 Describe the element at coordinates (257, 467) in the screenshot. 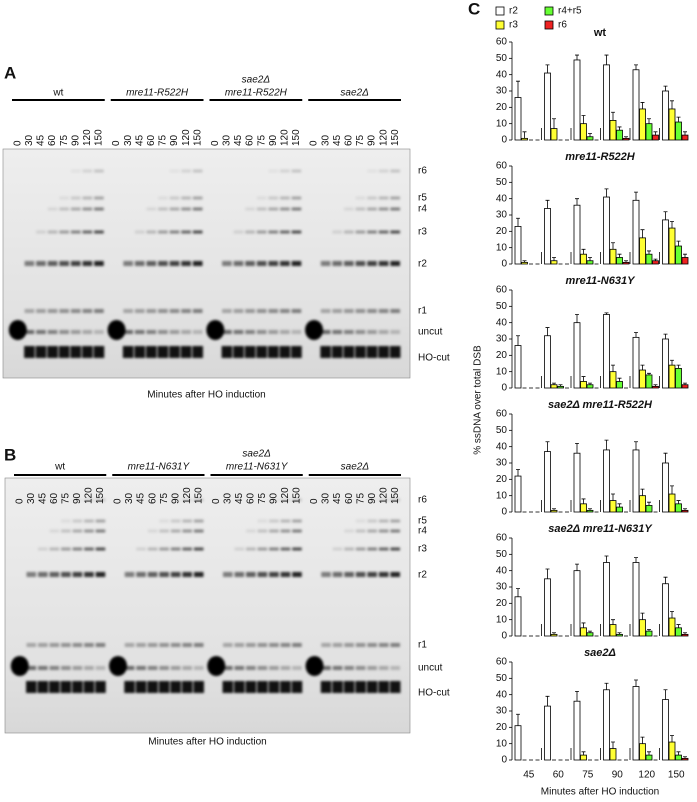

I see `strain-name: mre11-N631Y` at that location.